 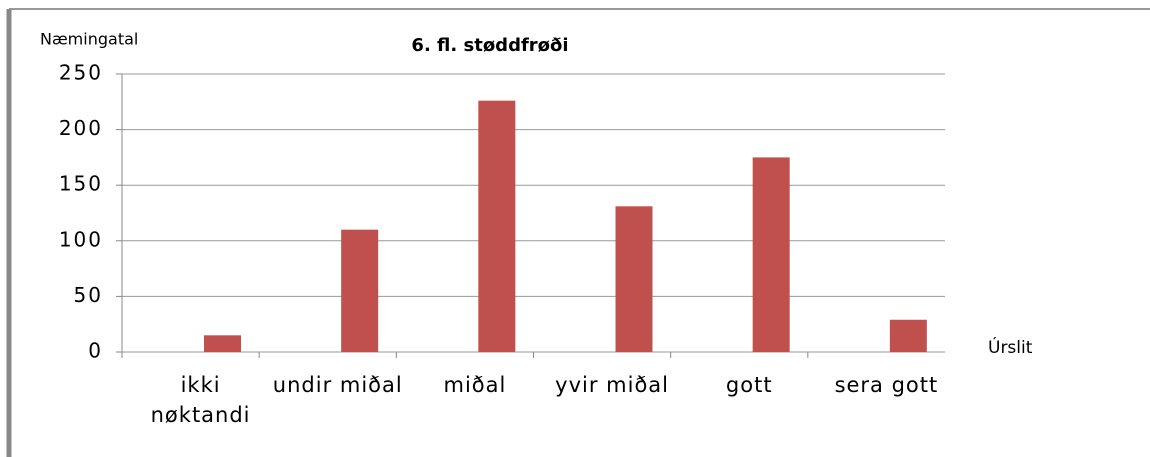 What do you see at coordinates (200, 400) in the screenshot?
I see `x-tick-label: ikki nøktandi` at bounding box center [200, 400].